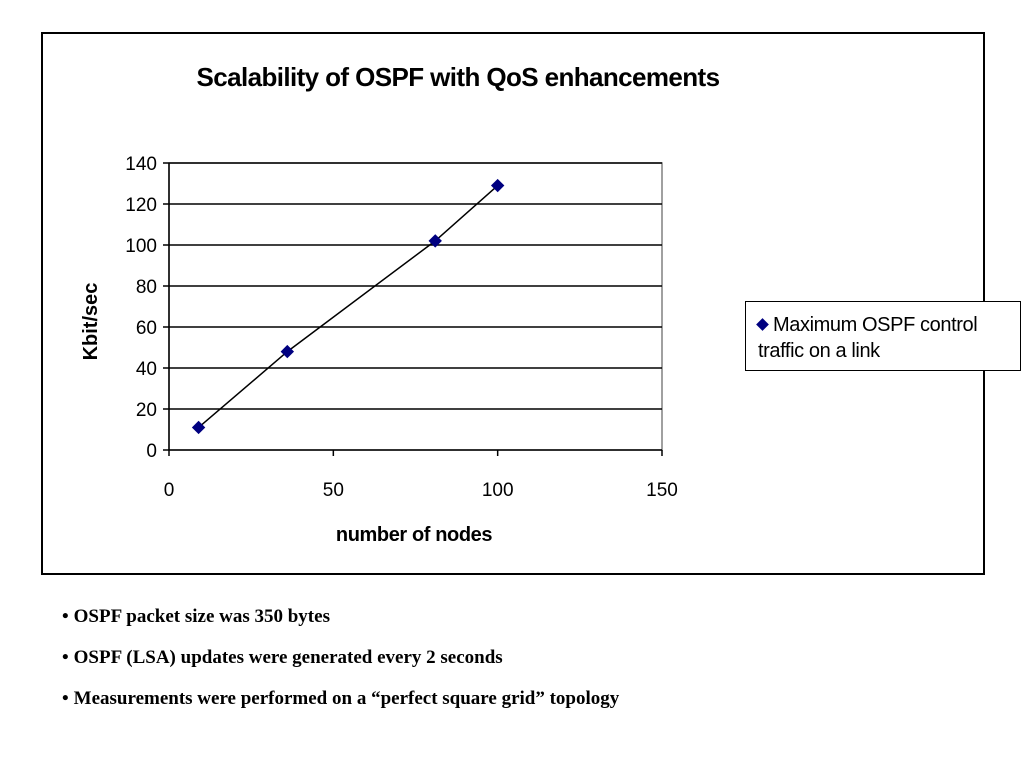 The width and height of the screenshot is (1024, 768). Describe the element at coordinates (146, 369) in the screenshot. I see `y-tick-label: 40` at that location.